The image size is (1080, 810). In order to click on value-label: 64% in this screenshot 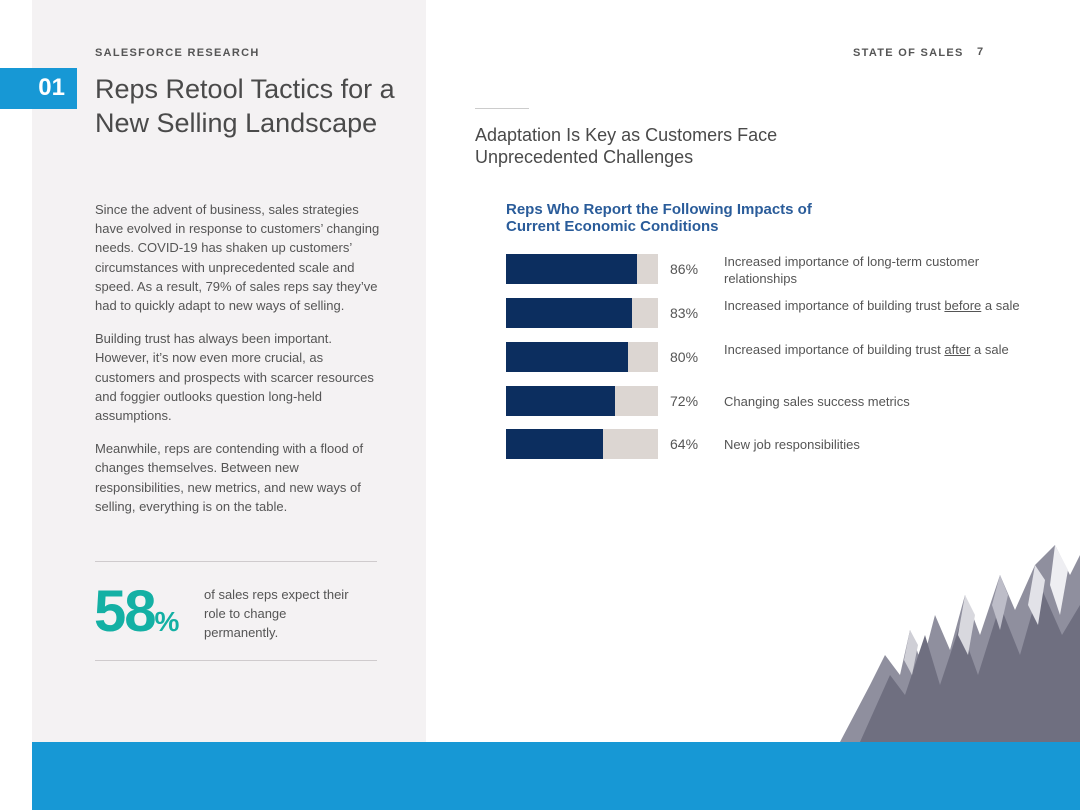, I will do `click(684, 444)`.